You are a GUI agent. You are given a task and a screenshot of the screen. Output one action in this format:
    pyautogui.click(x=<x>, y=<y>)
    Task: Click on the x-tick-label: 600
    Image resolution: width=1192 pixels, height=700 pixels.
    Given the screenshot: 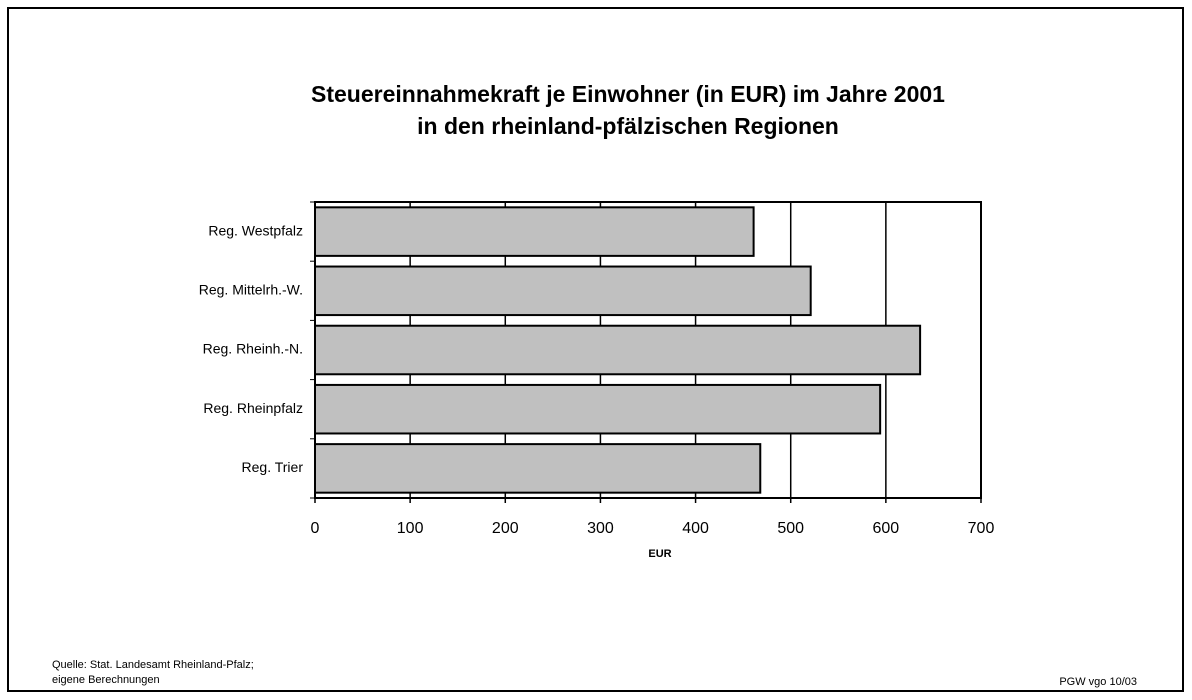 What is the action you would take?
    pyautogui.click(x=886, y=528)
    